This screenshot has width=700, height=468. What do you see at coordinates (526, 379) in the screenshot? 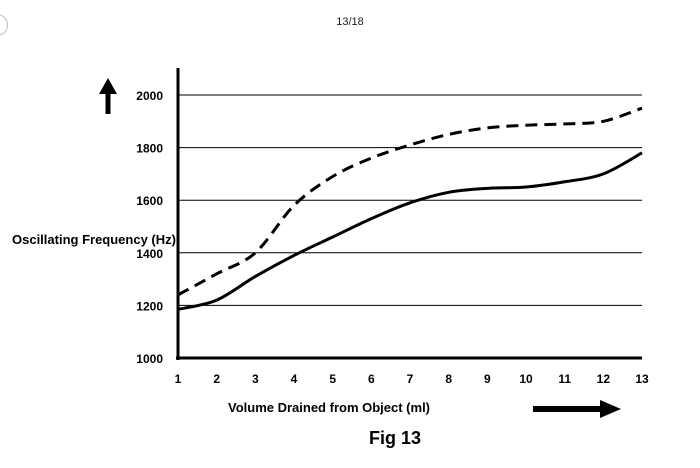
I see `x-tick-label: 10` at bounding box center [526, 379].